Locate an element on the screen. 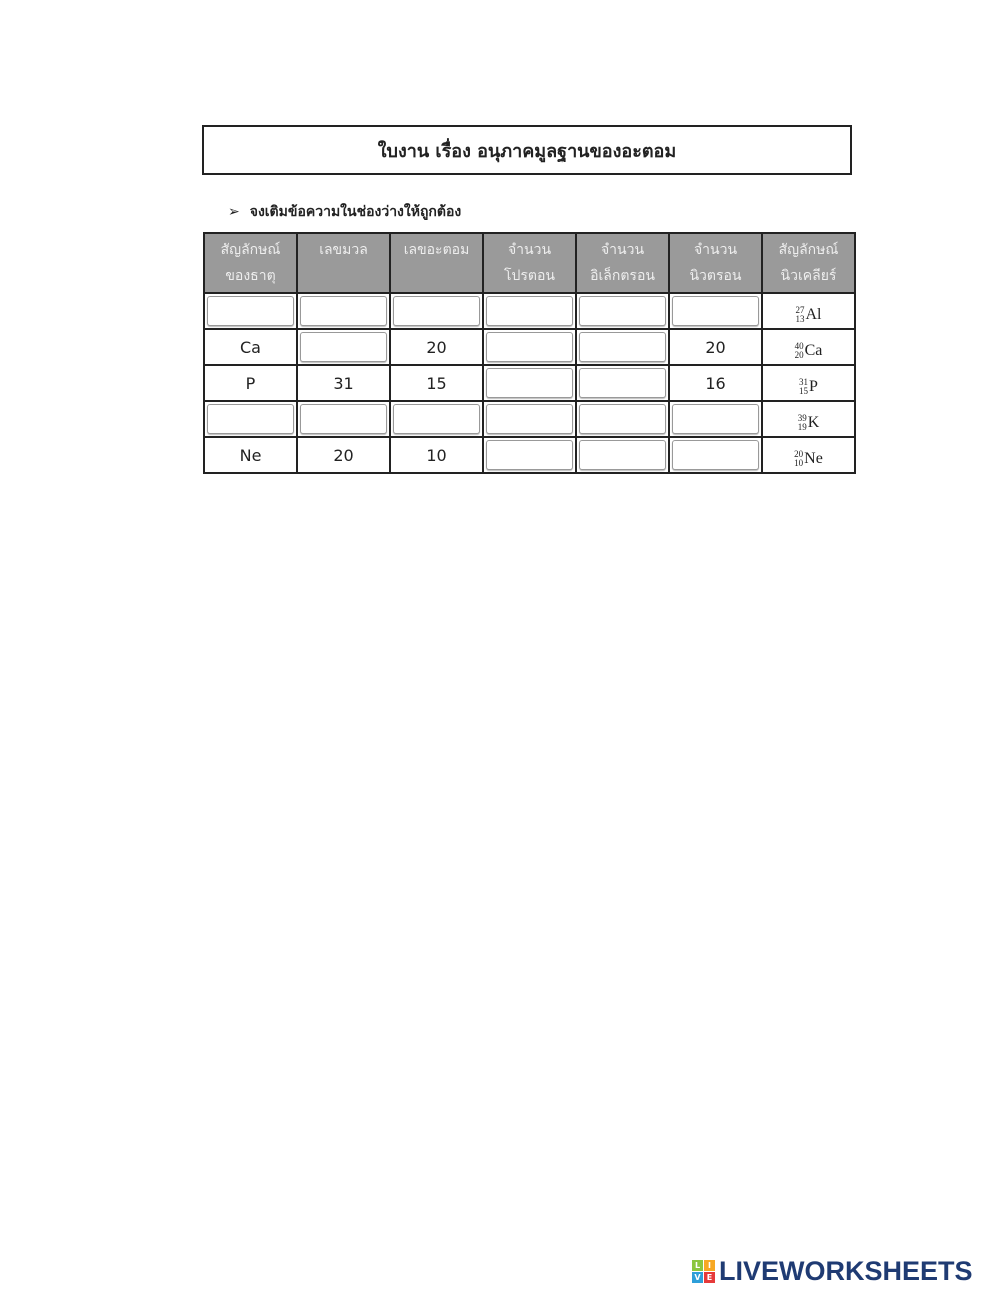 Image resolution: width=1000 pixels, height=1294 pixels. element-symbol: P is located at coordinates (813, 386).